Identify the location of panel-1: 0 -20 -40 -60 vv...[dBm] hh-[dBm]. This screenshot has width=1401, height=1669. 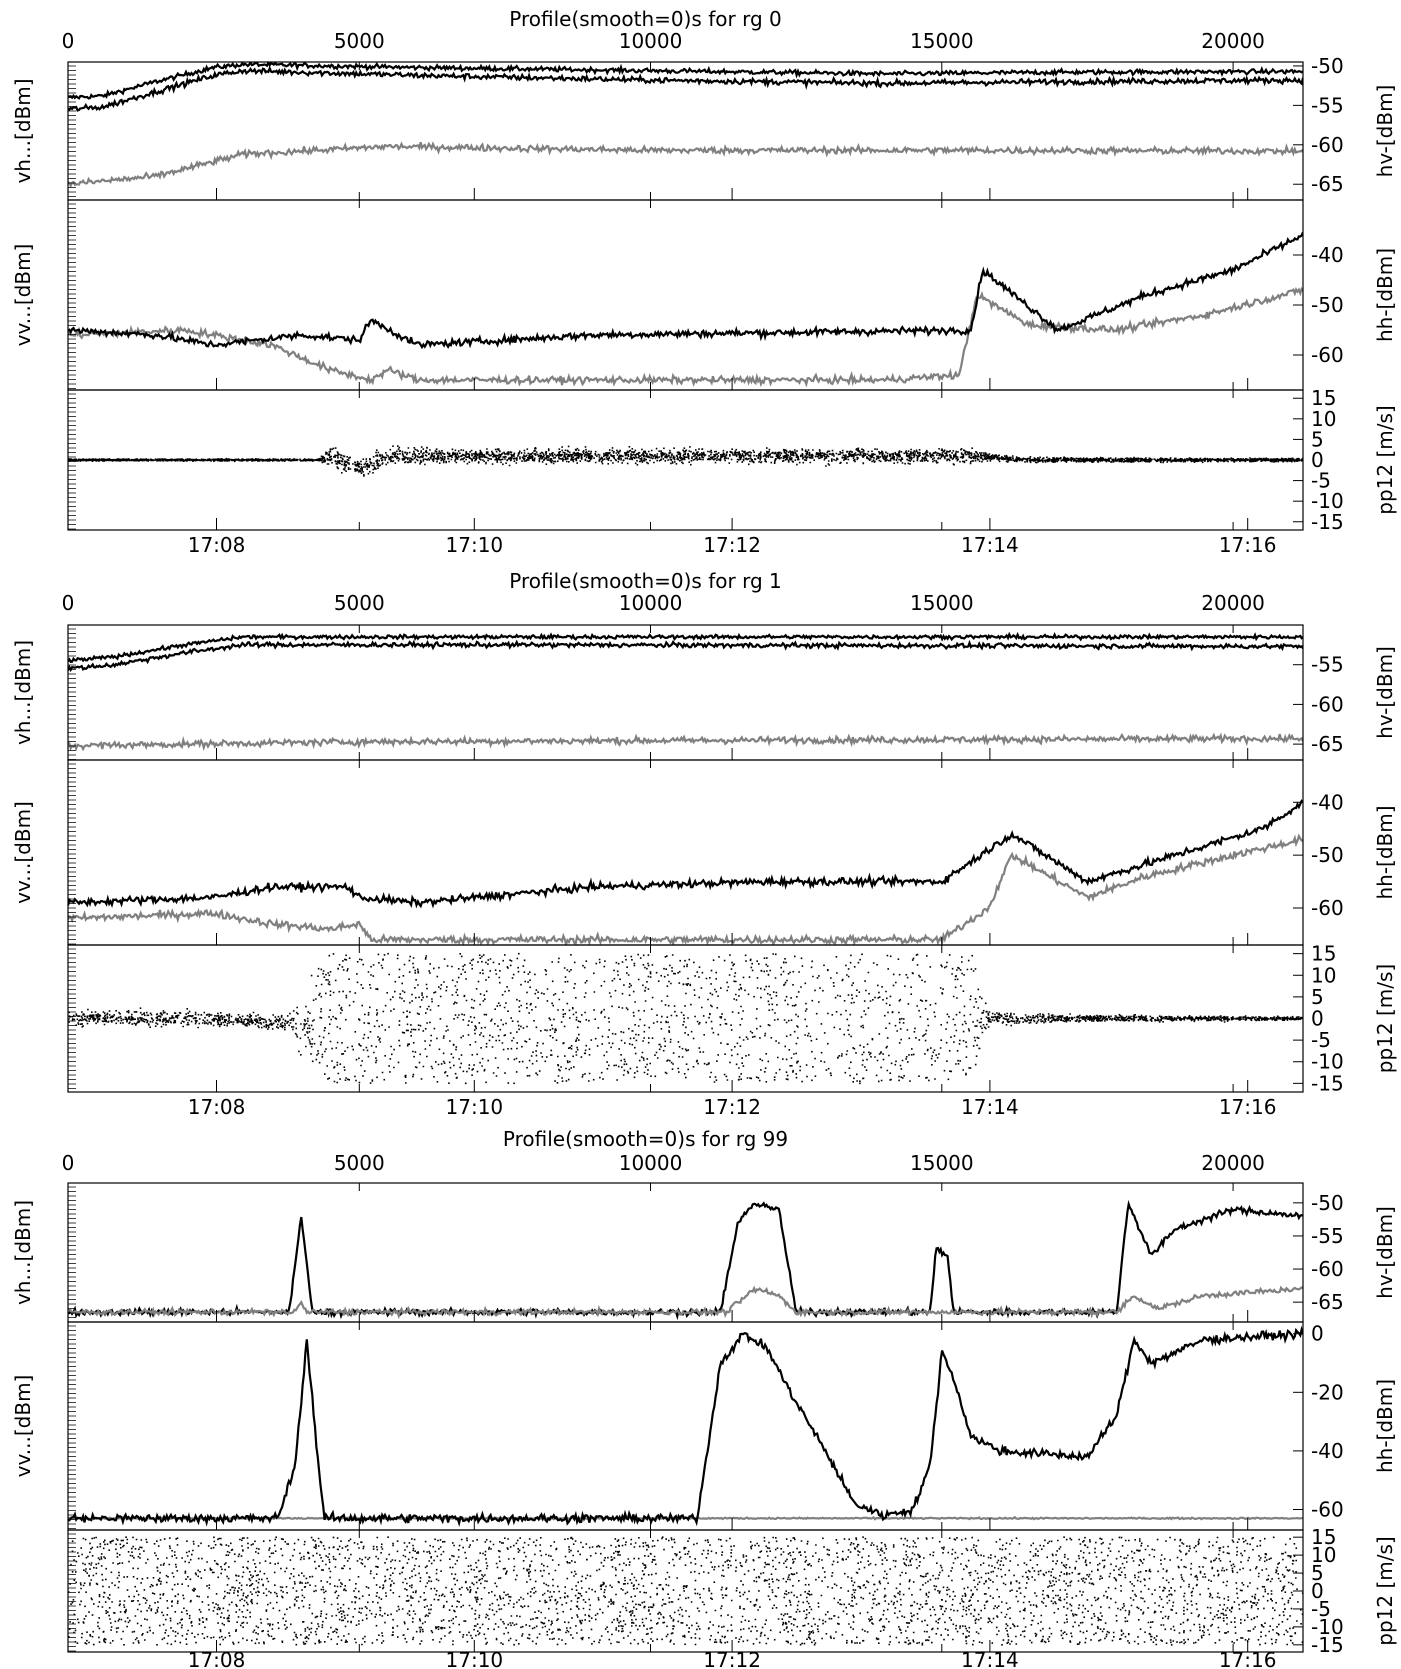
(704, 1426).